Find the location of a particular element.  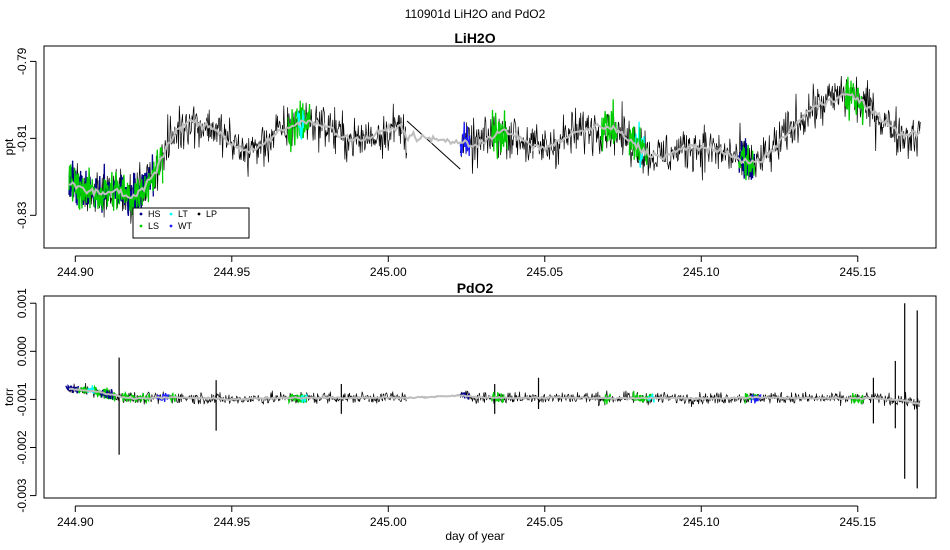

legend-marker-lt is located at coordinates (171, 214).